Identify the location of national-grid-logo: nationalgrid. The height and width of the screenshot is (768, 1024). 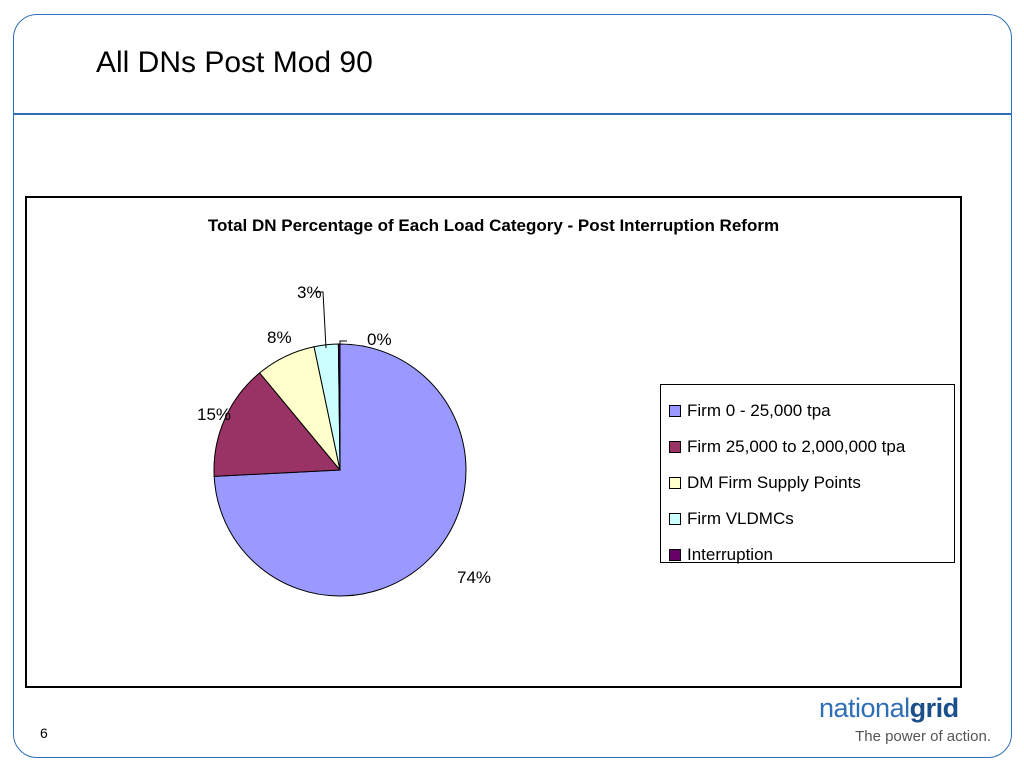
(889, 708).